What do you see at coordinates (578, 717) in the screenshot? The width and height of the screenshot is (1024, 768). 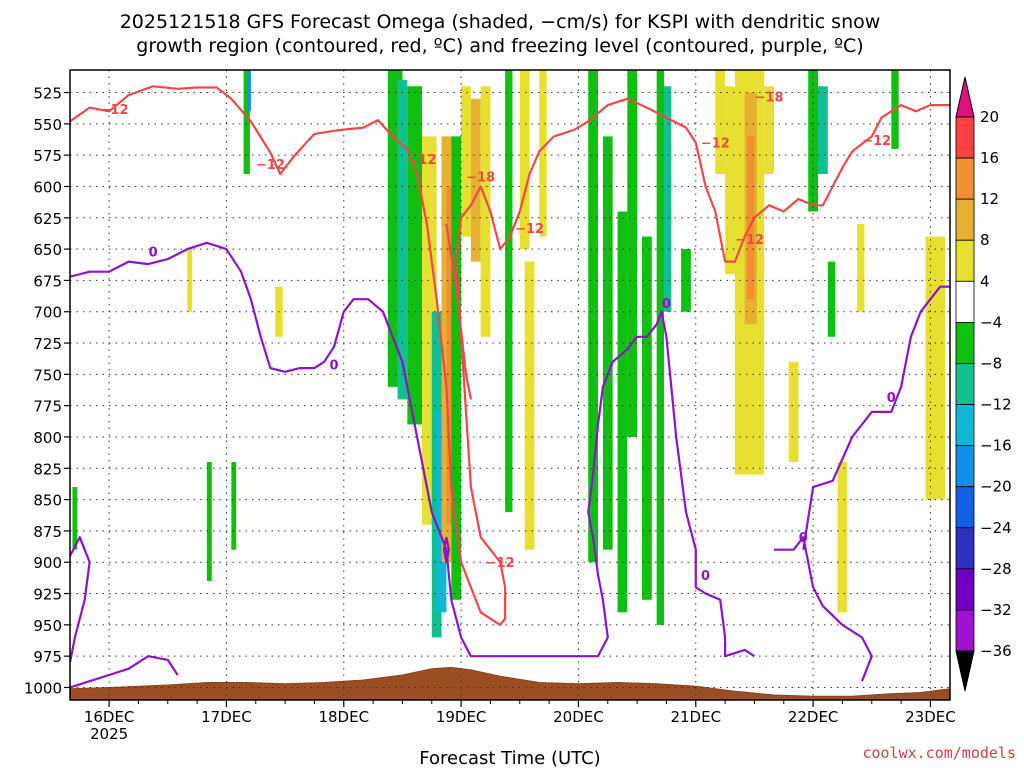 I see `x-tick-label: 20DEC` at bounding box center [578, 717].